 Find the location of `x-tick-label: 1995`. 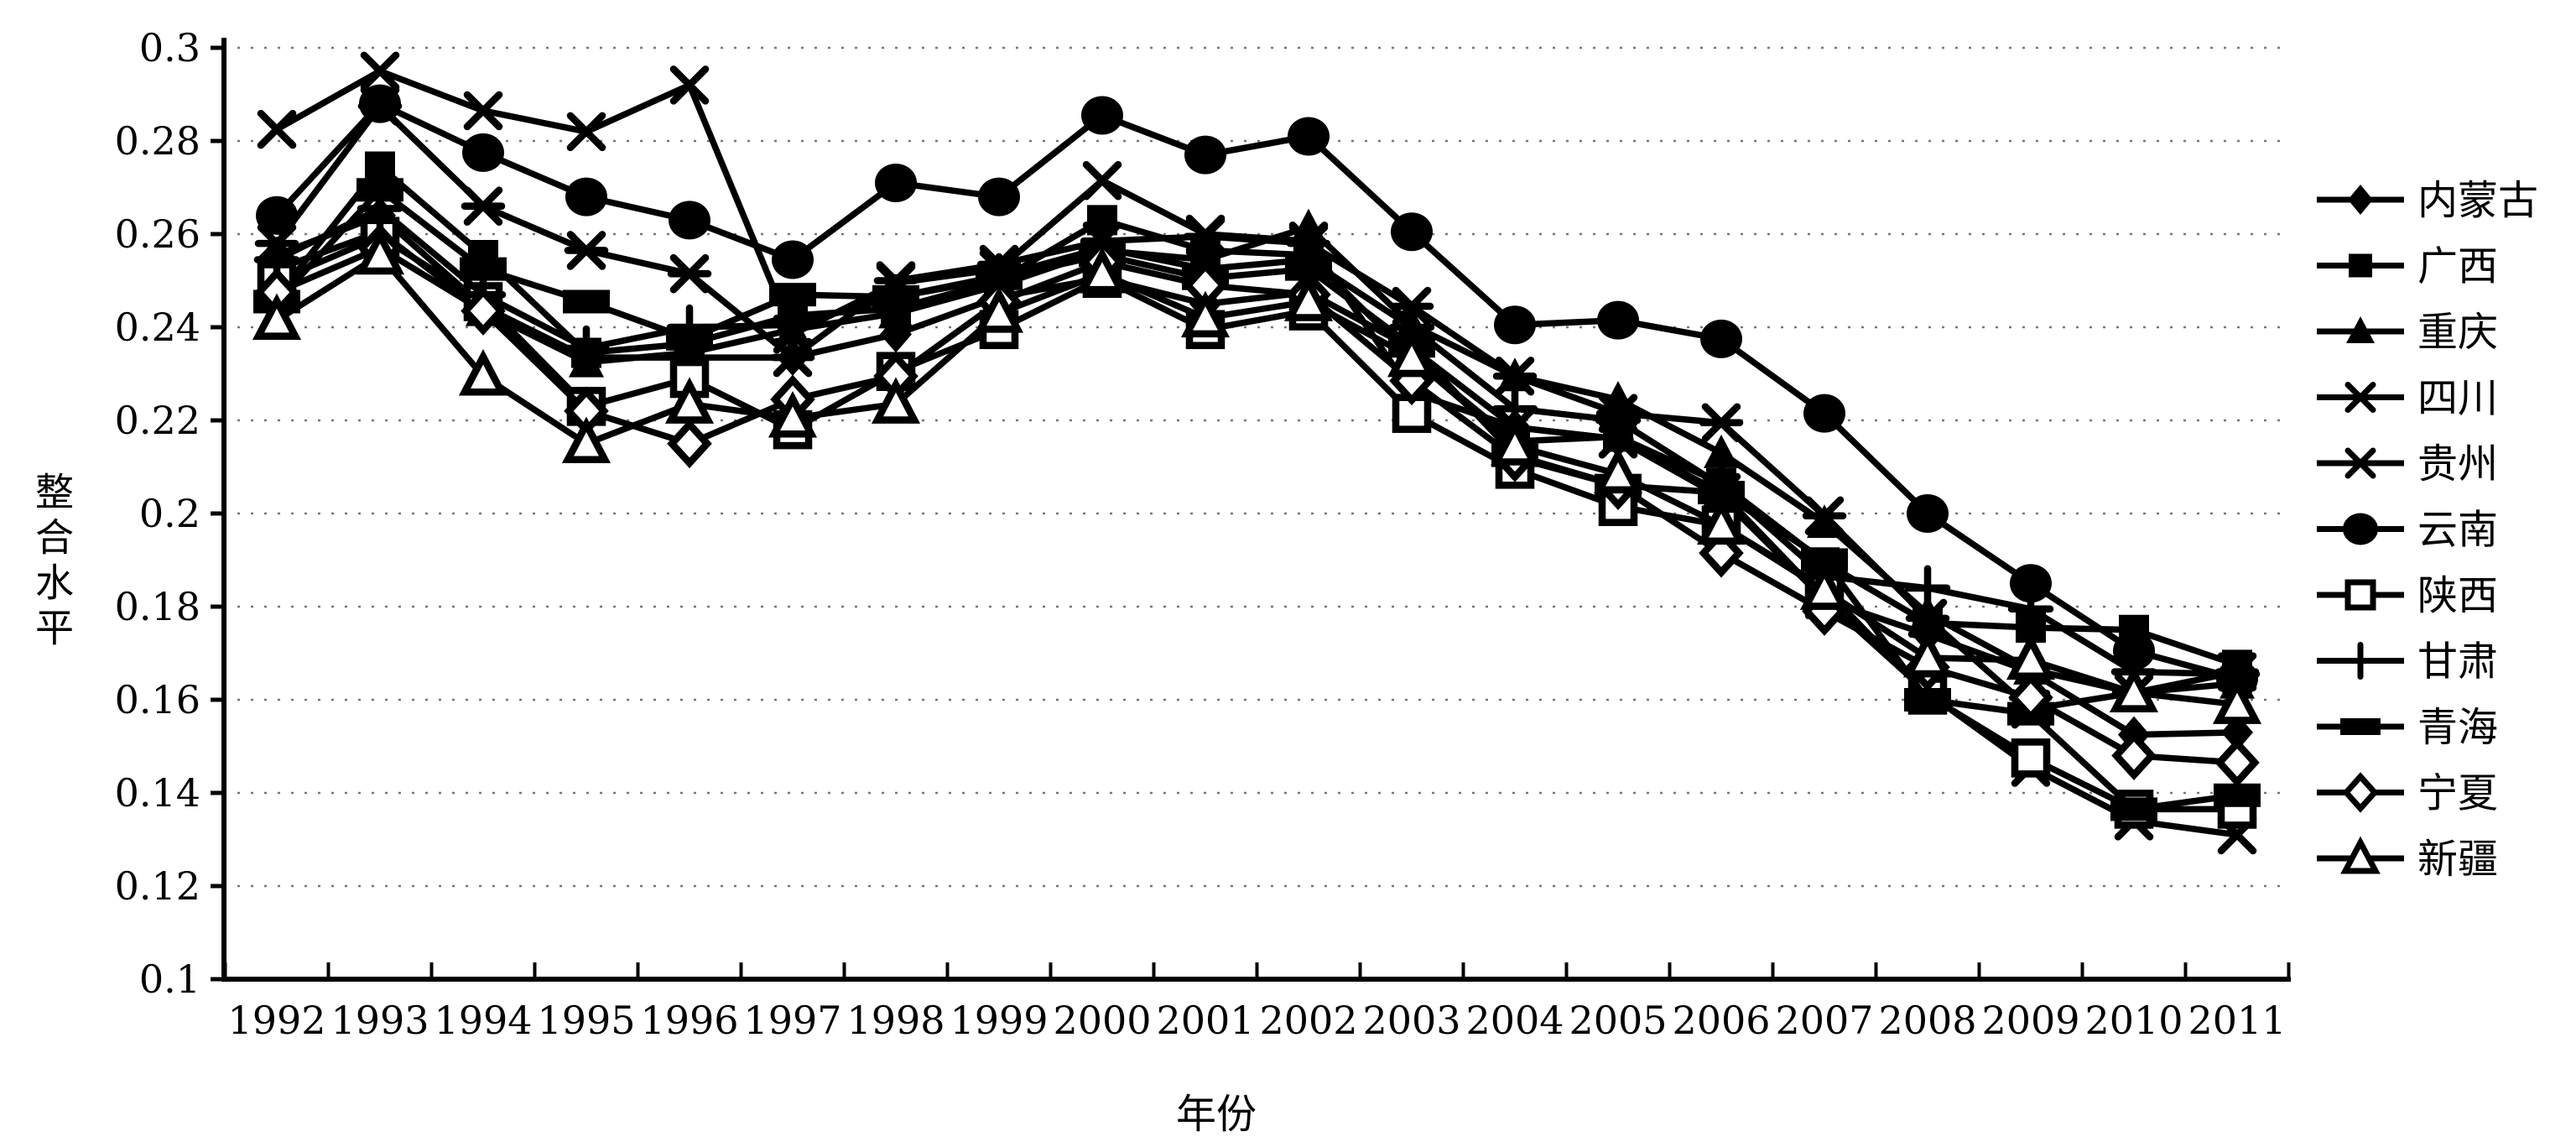

x-tick-label: 1995 is located at coordinates (586, 1020).